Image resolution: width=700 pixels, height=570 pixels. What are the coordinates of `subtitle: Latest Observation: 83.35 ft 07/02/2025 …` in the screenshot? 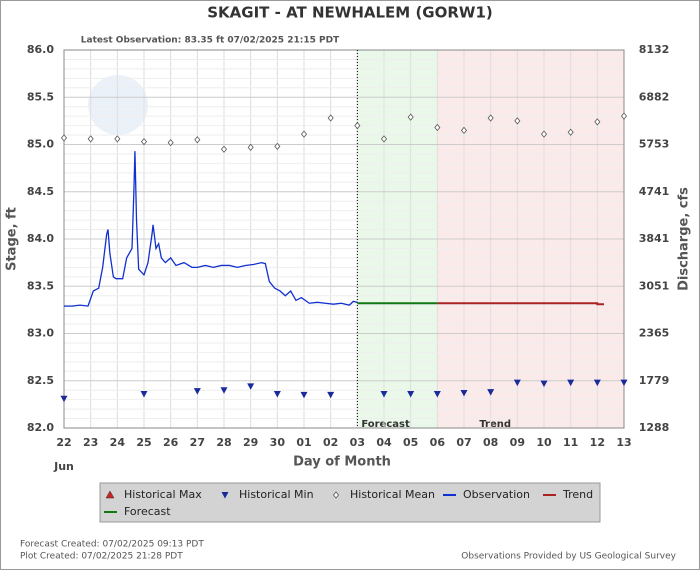 It's located at (210, 41).